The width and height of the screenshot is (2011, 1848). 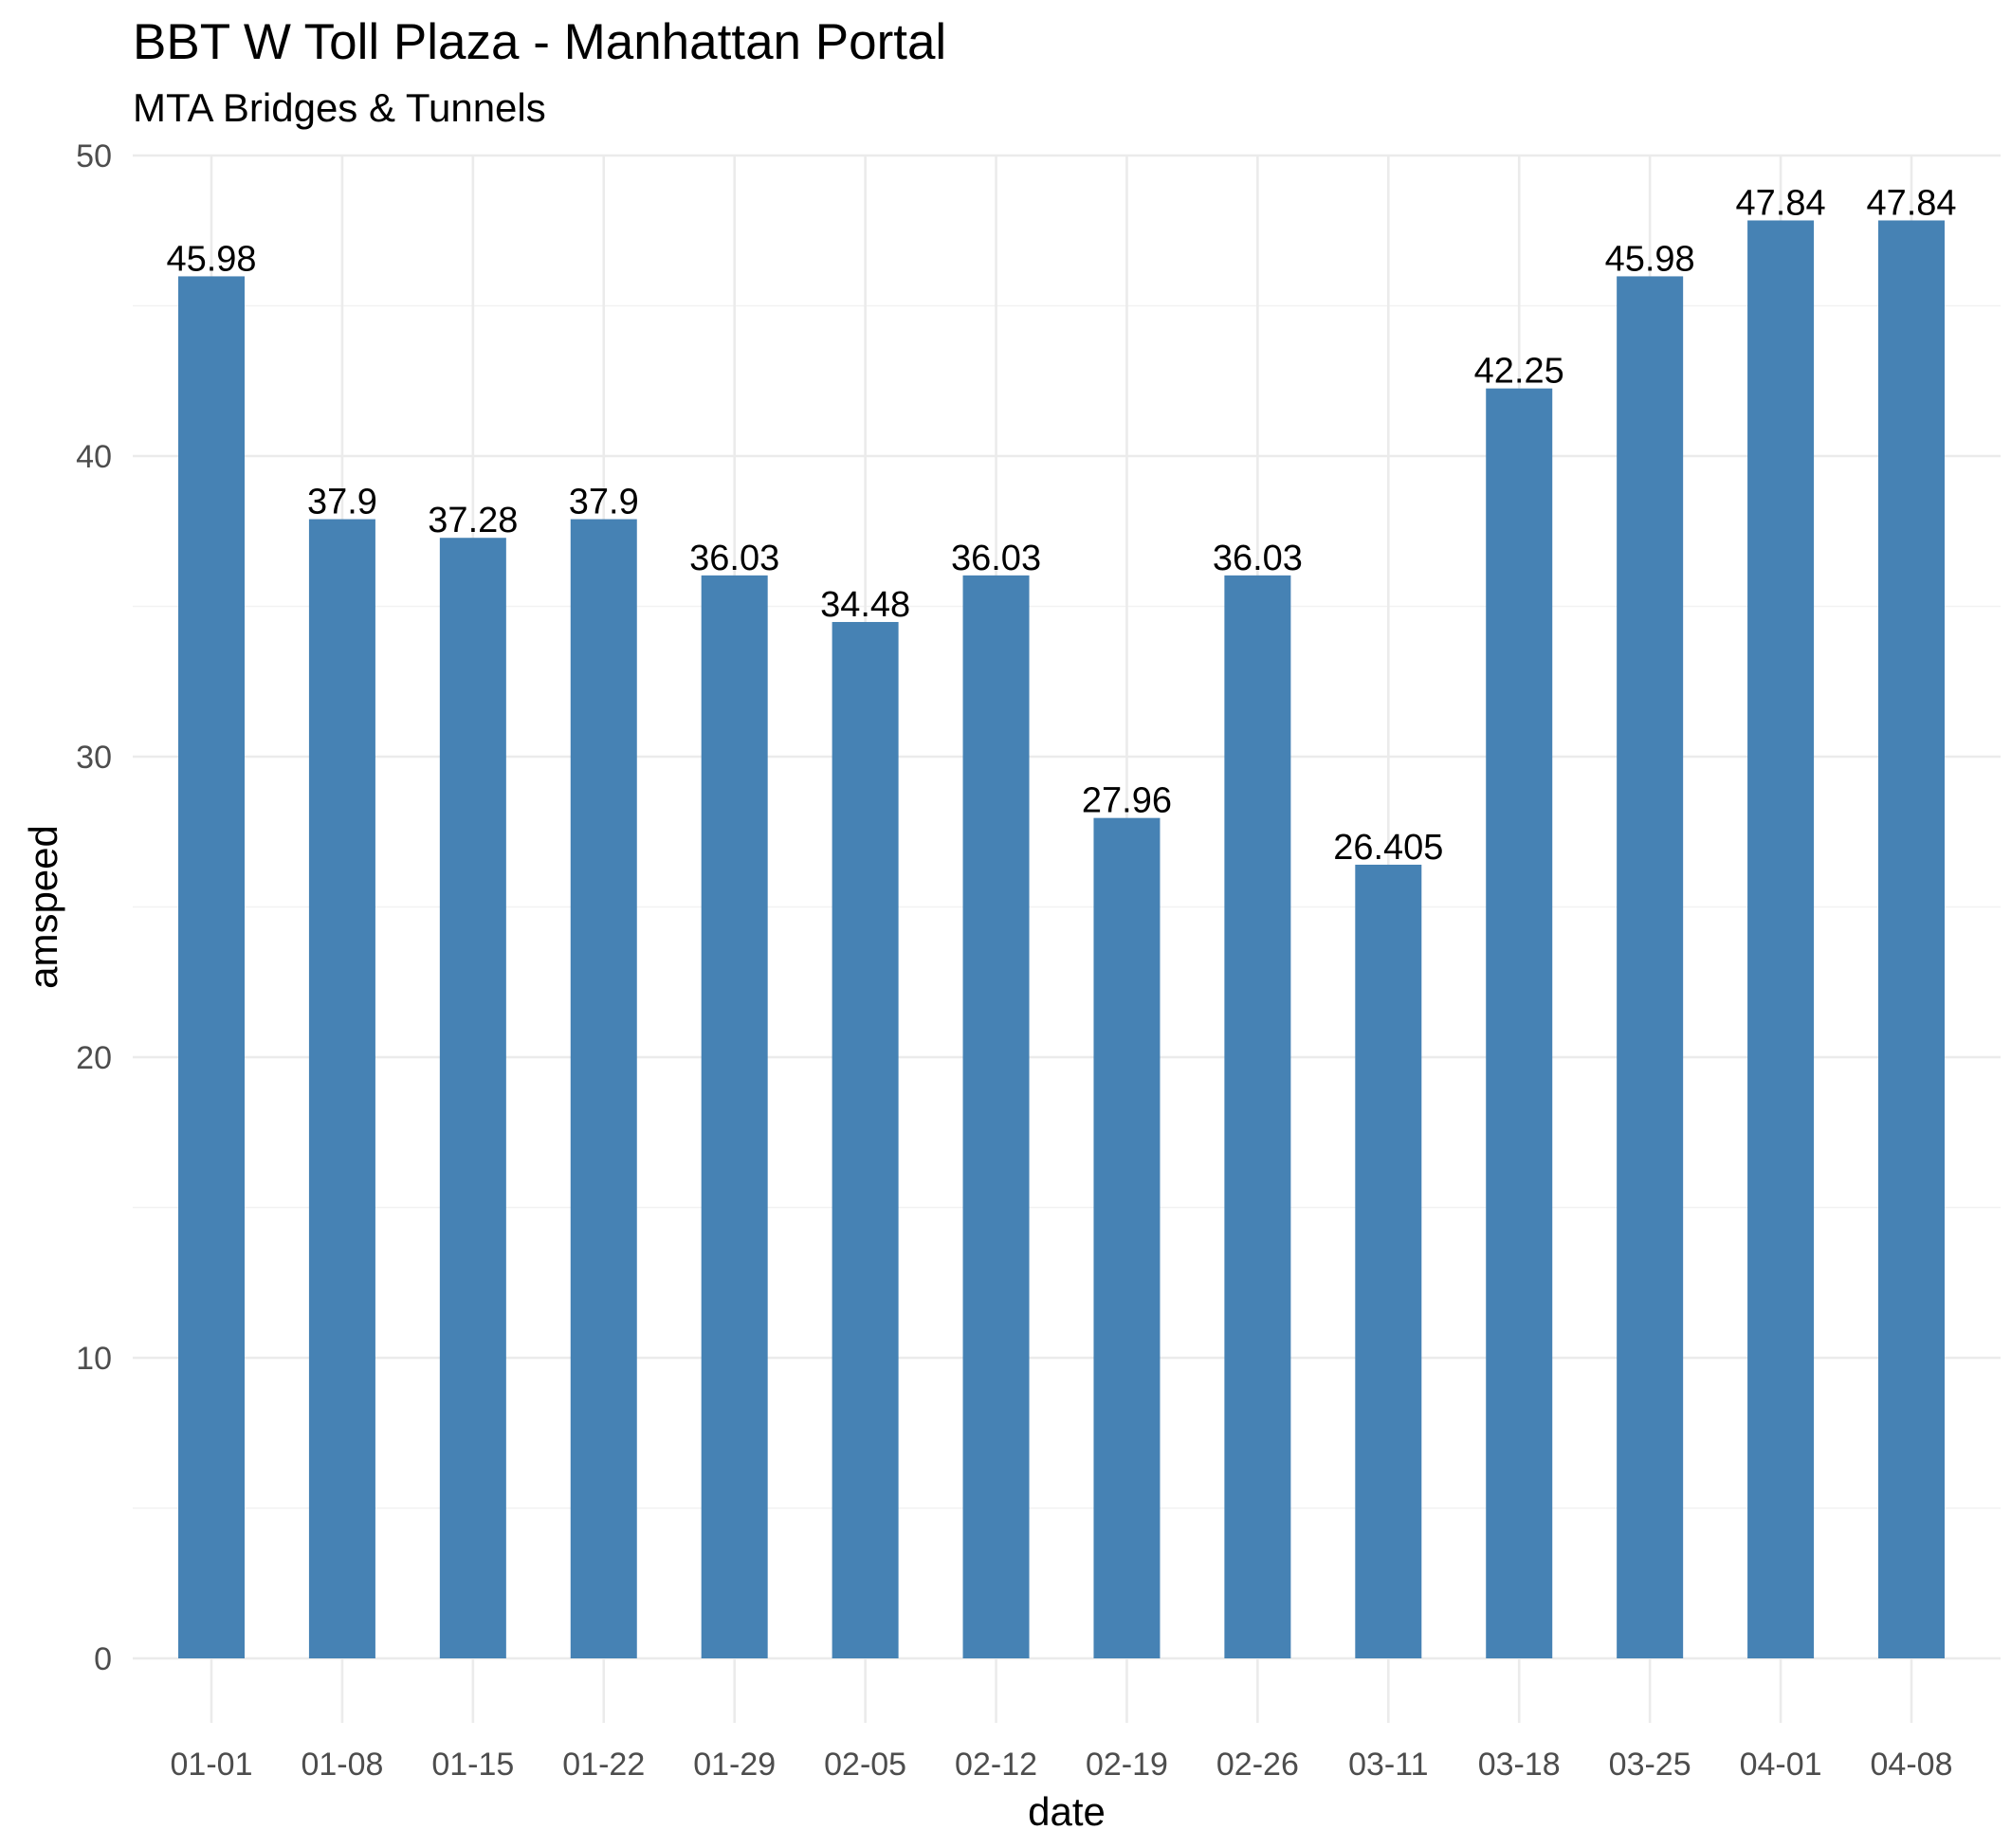 What do you see at coordinates (996, 1765) in the screenshot?
I see `x-tick-label: 02-12` at bounding box center [996, 1765].